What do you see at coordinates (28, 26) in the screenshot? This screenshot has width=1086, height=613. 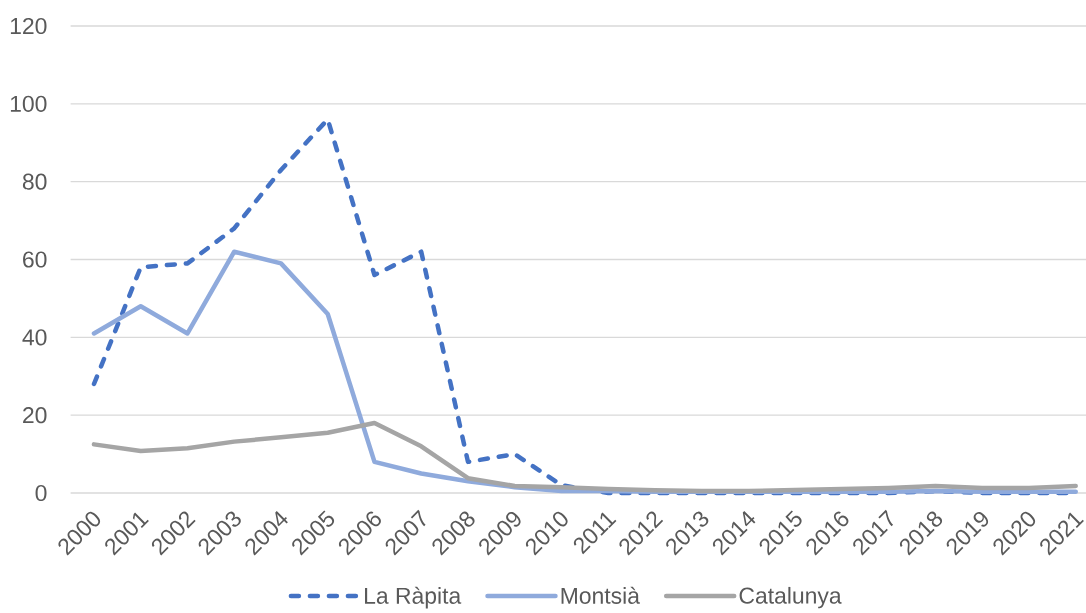 I see `y-tick-label: 120` at bounding box center [28, 26].